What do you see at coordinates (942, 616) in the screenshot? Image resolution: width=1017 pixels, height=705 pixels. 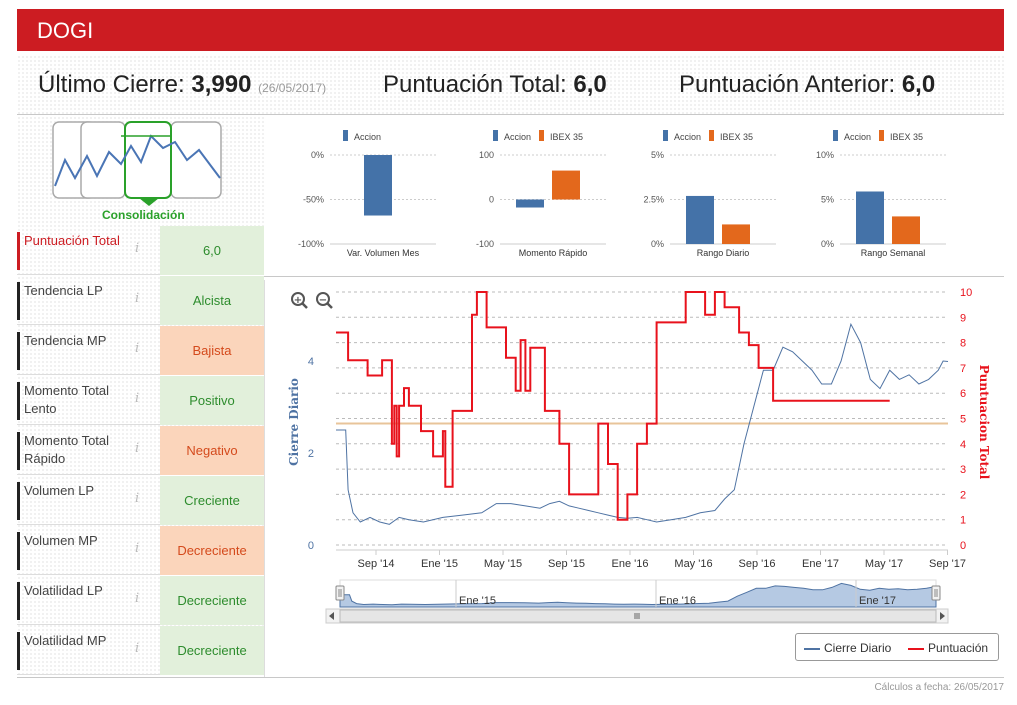 I see `scroll-right-icon` at bounding box center [942, 616].